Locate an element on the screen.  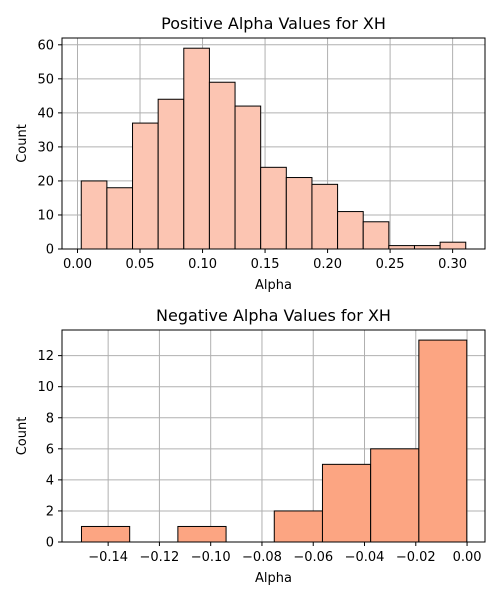
x-tick-label: −0.06 is located at coordinates (313, 557).